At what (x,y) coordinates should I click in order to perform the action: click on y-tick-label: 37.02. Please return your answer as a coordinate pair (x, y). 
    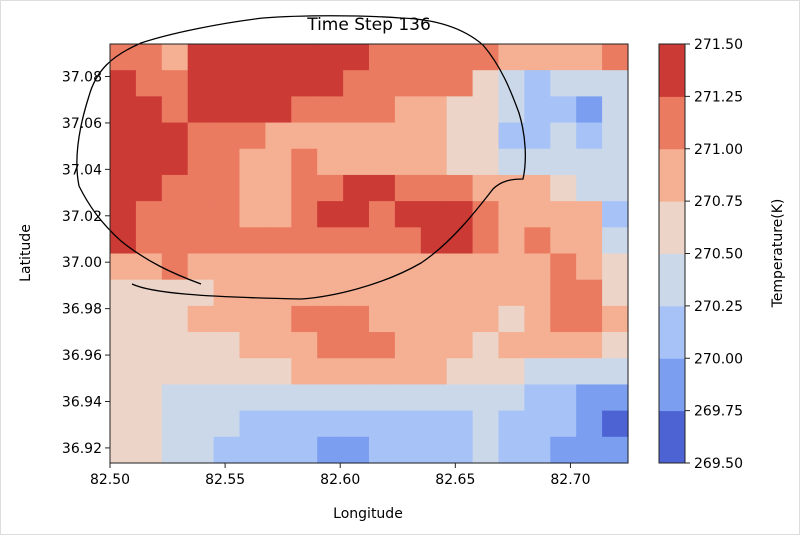
    Looking at the image, I should click on (82, 217).